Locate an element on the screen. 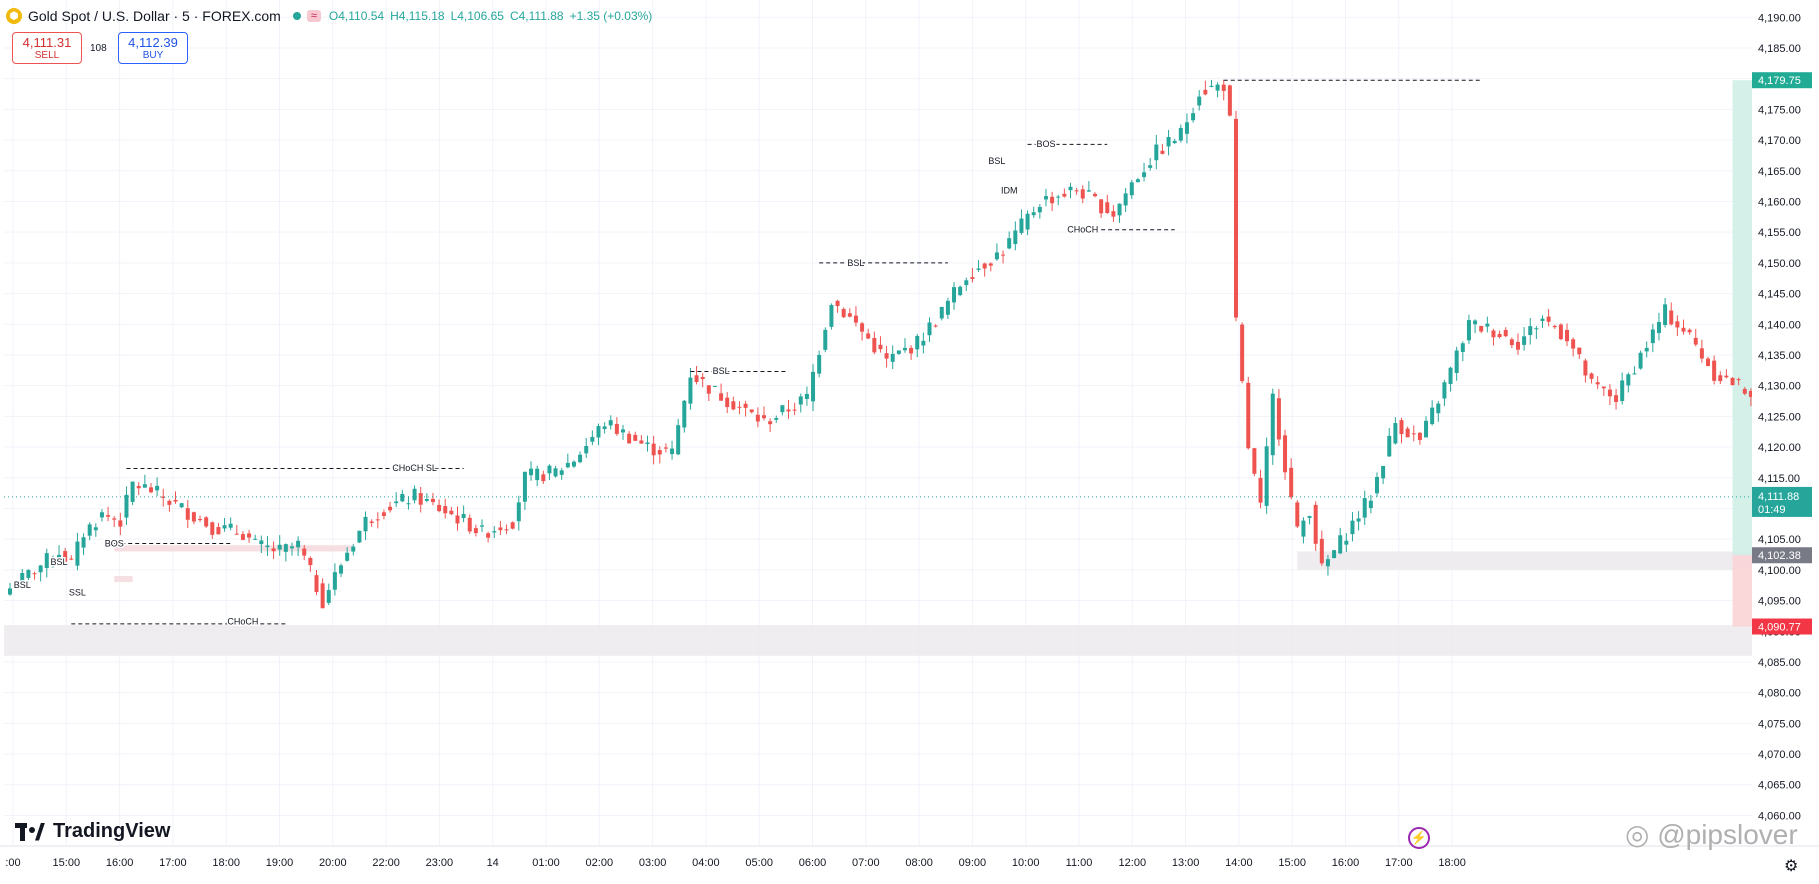 This screenshot has height=884, width=1819. ohlc-change: +1.35 (+0.03%) is located at coordinates (611, 16).